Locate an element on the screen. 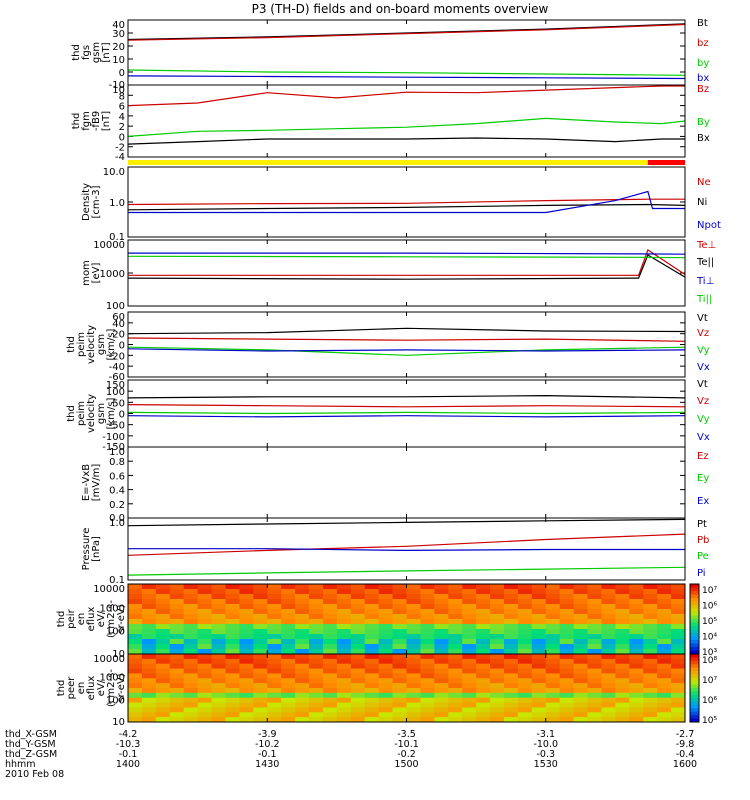  series-line is located at coordinates (406, 406).